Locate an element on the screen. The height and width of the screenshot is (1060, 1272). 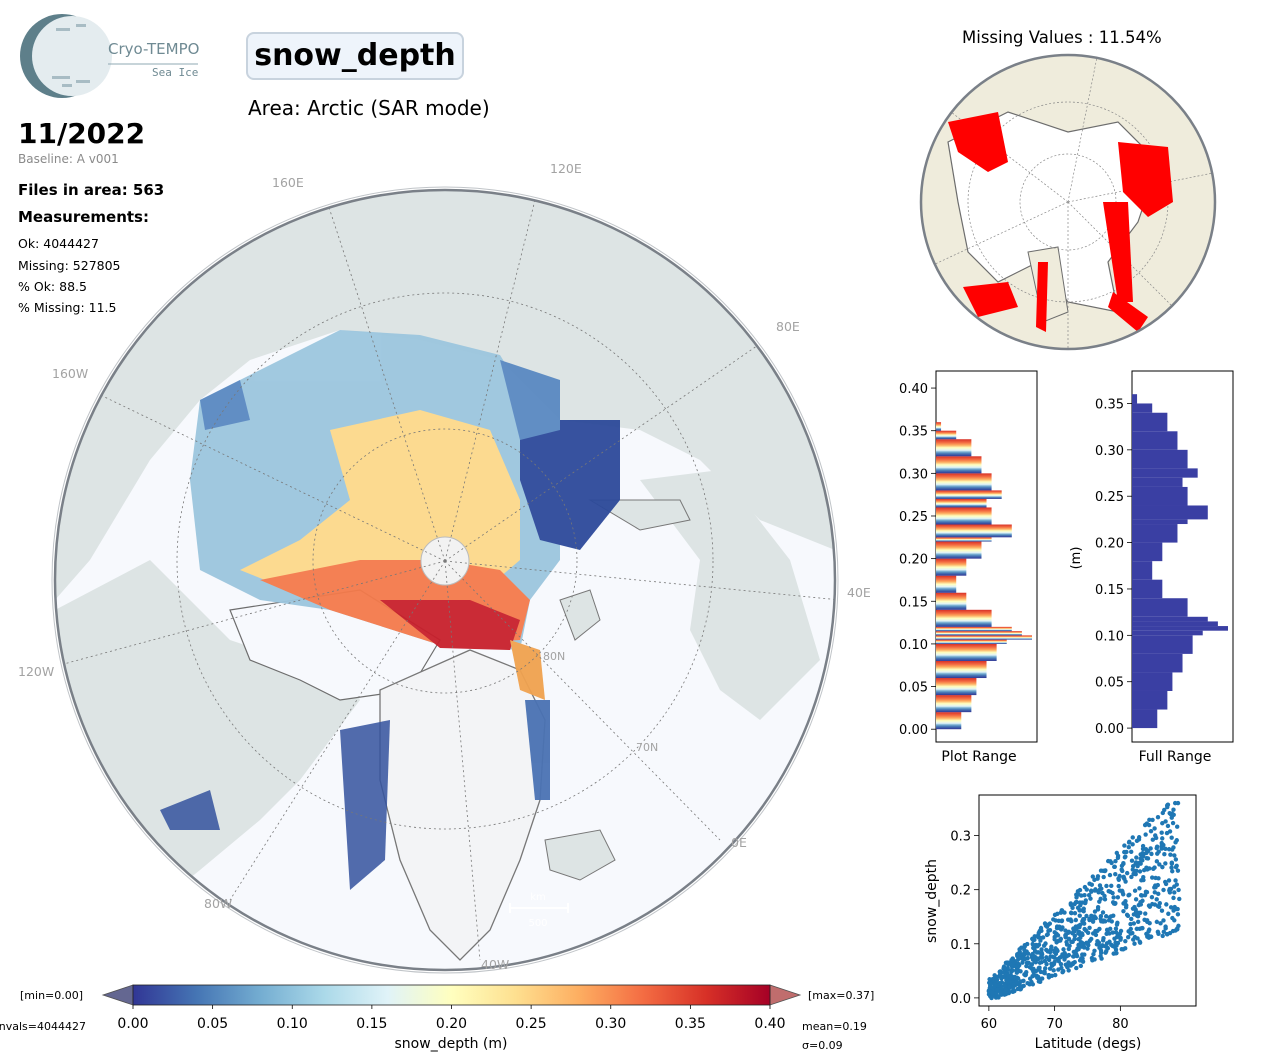
lon-40e: 40E is located at coordinates (859, 592).